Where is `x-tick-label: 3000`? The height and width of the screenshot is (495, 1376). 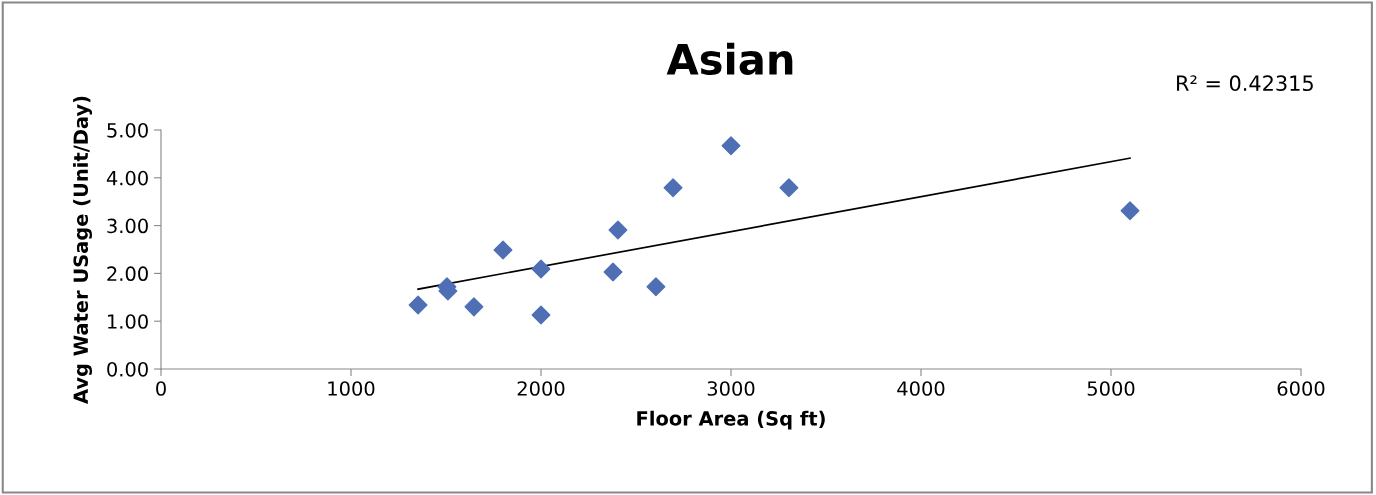
x-tick-label: 3000 is located at coordinates (731, 388).